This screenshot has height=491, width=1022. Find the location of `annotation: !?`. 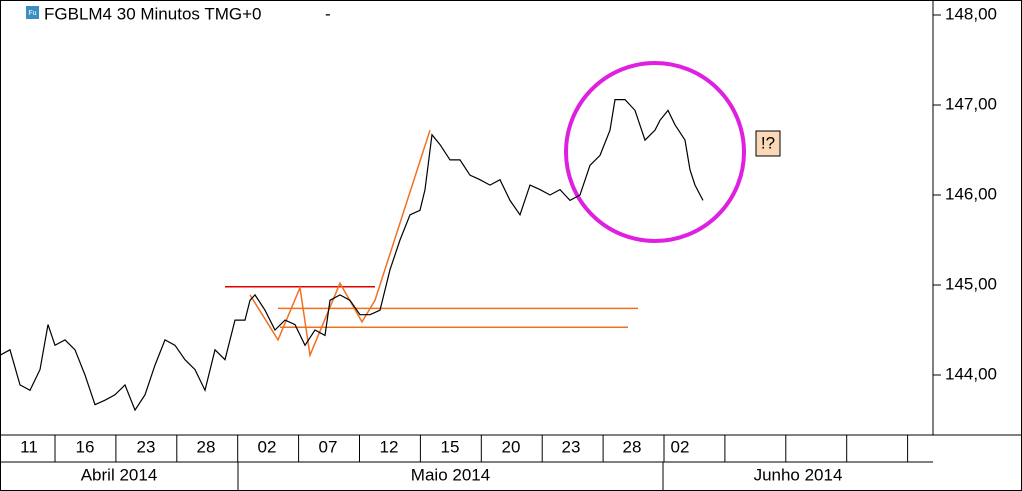

annotation: !? is located at coordinates (768, 142).